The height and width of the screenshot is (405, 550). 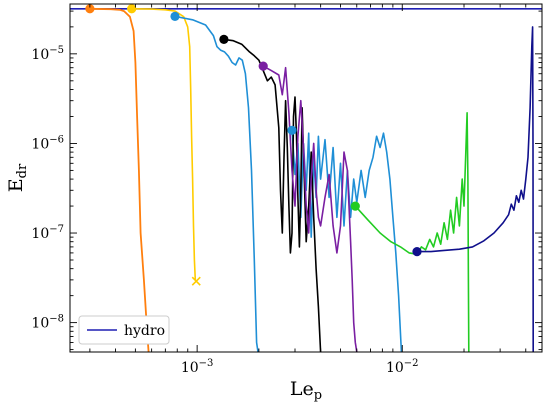 I want to click on x-axis-label: Lep, so click(x=306, y=390).